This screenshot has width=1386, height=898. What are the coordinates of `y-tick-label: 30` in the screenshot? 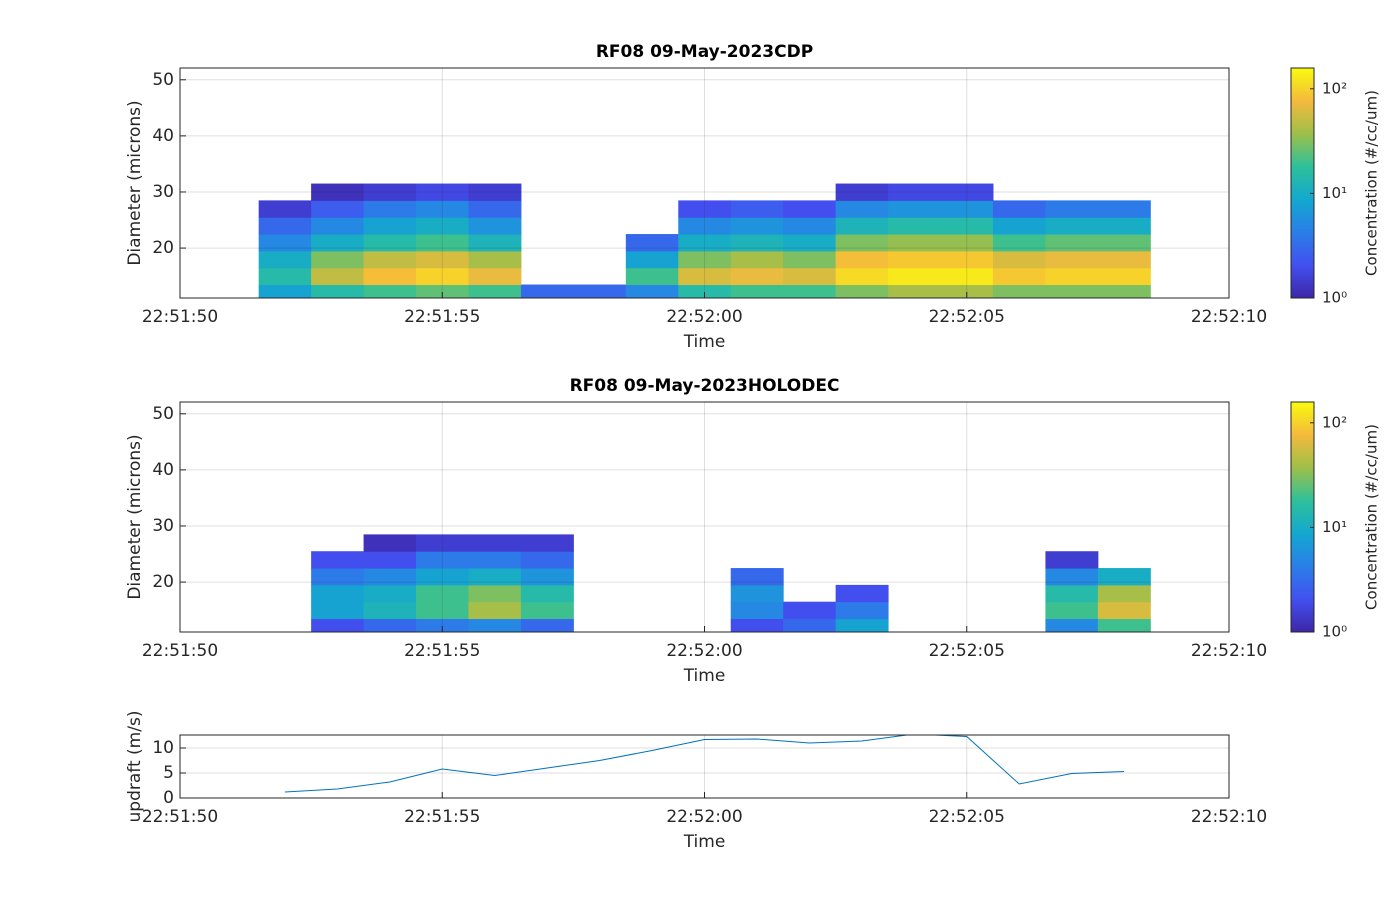 It's located at (163, 192).